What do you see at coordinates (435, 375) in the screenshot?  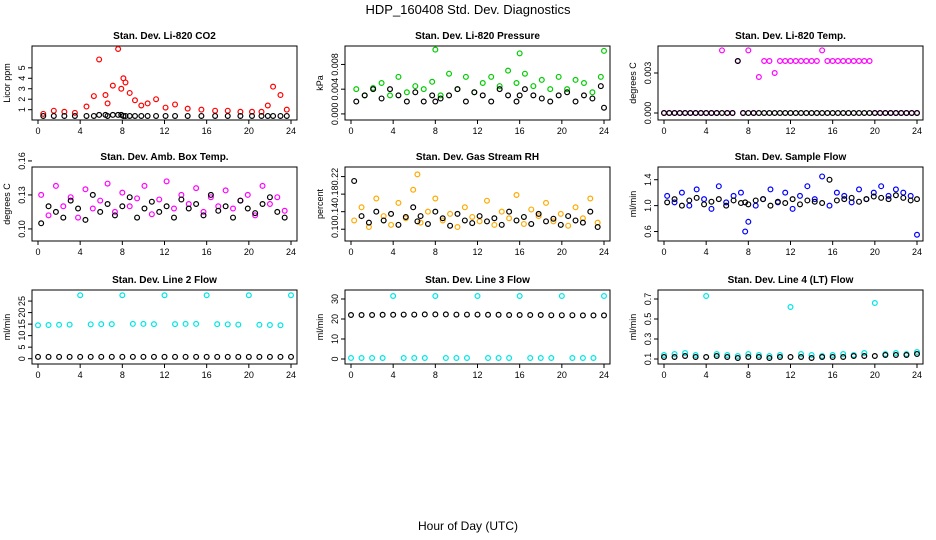 I see `x-tick-label: 8` at bounding box center [435, 375].